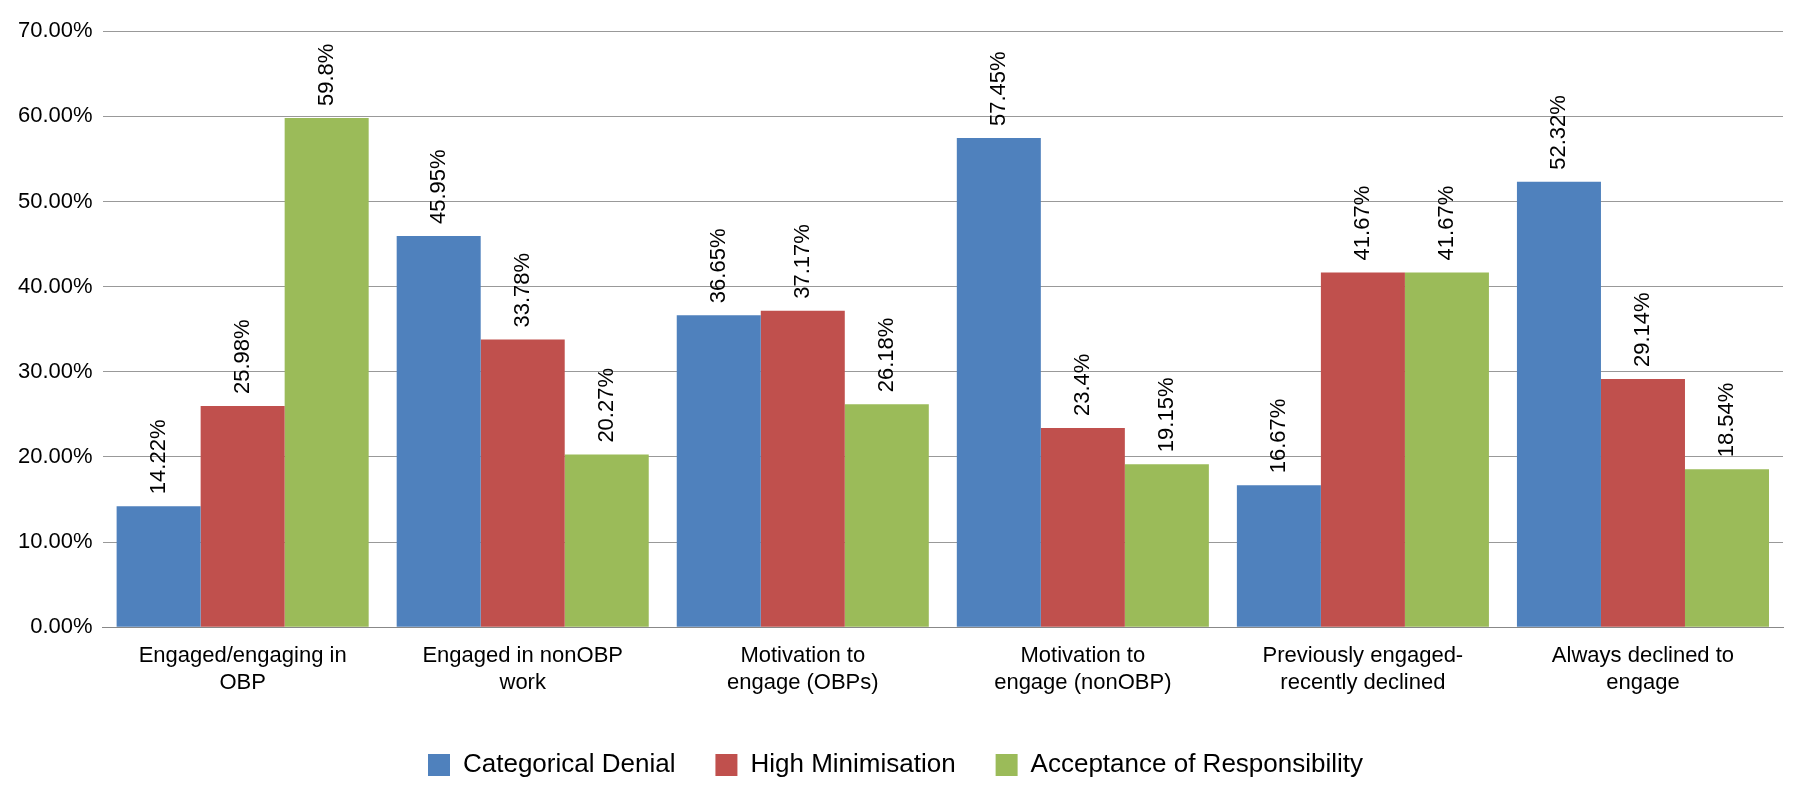  Describe the element at coordinates (241, 356) in the screenshot. I see `data-label: 25.98%` at that location.